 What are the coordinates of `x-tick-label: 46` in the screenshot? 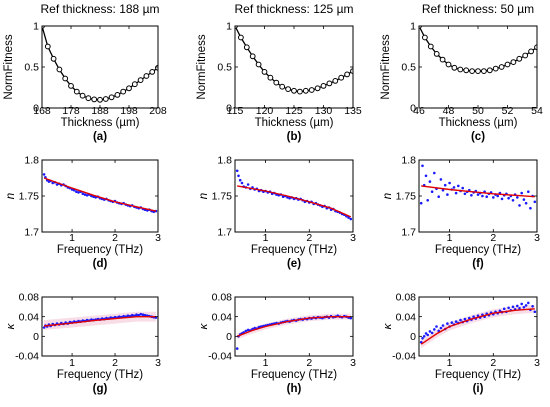 It's located at (419, 111).